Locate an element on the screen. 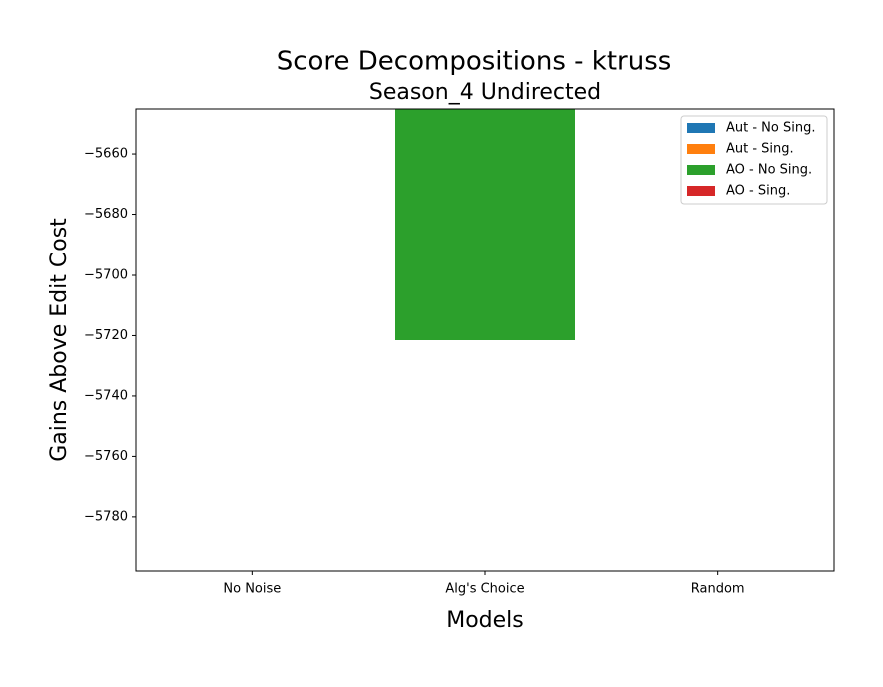  x-tick-label: Random is located at coordinates (718, 589).